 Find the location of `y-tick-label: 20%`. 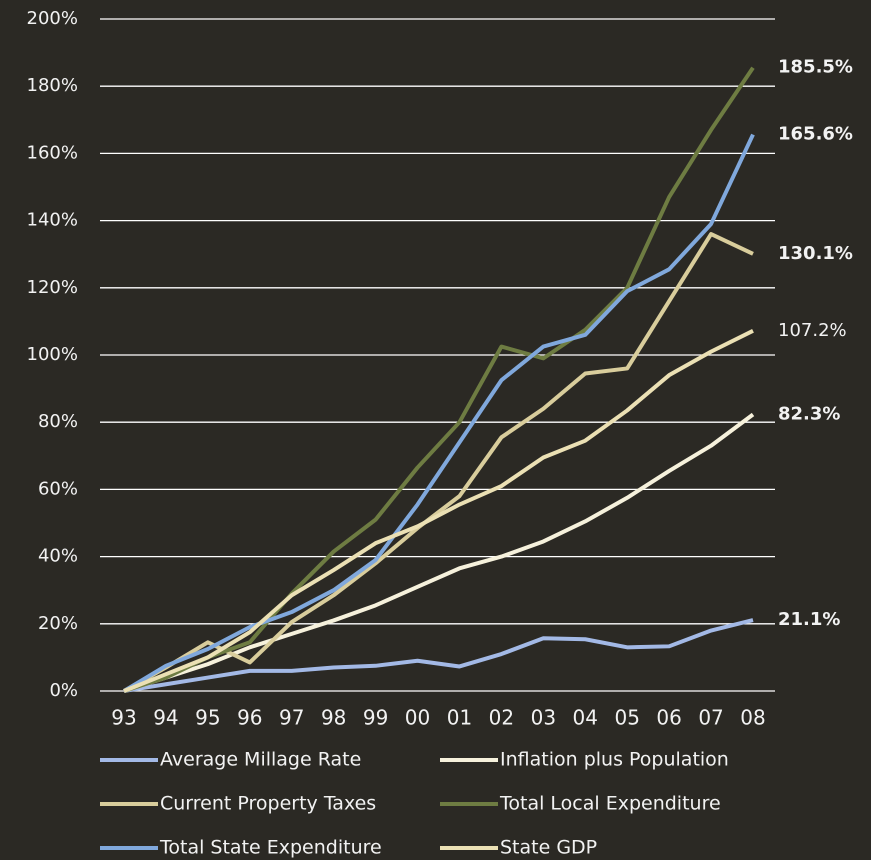

y-tick-label: 20% is located at coordinates (58, 623).